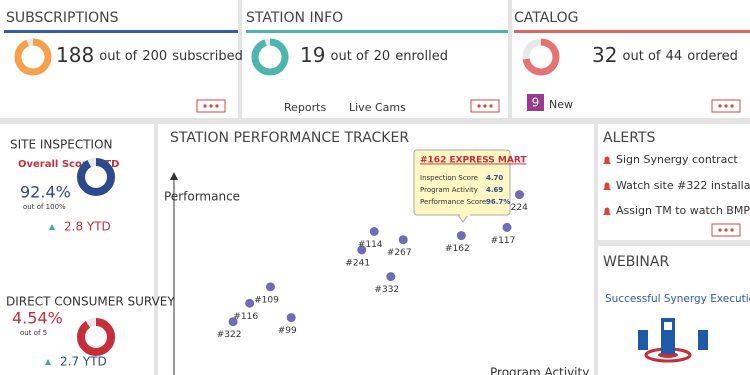 The width and height of the screenshot is (750, 375). I want to click on pump-screen, so click(668, 326).